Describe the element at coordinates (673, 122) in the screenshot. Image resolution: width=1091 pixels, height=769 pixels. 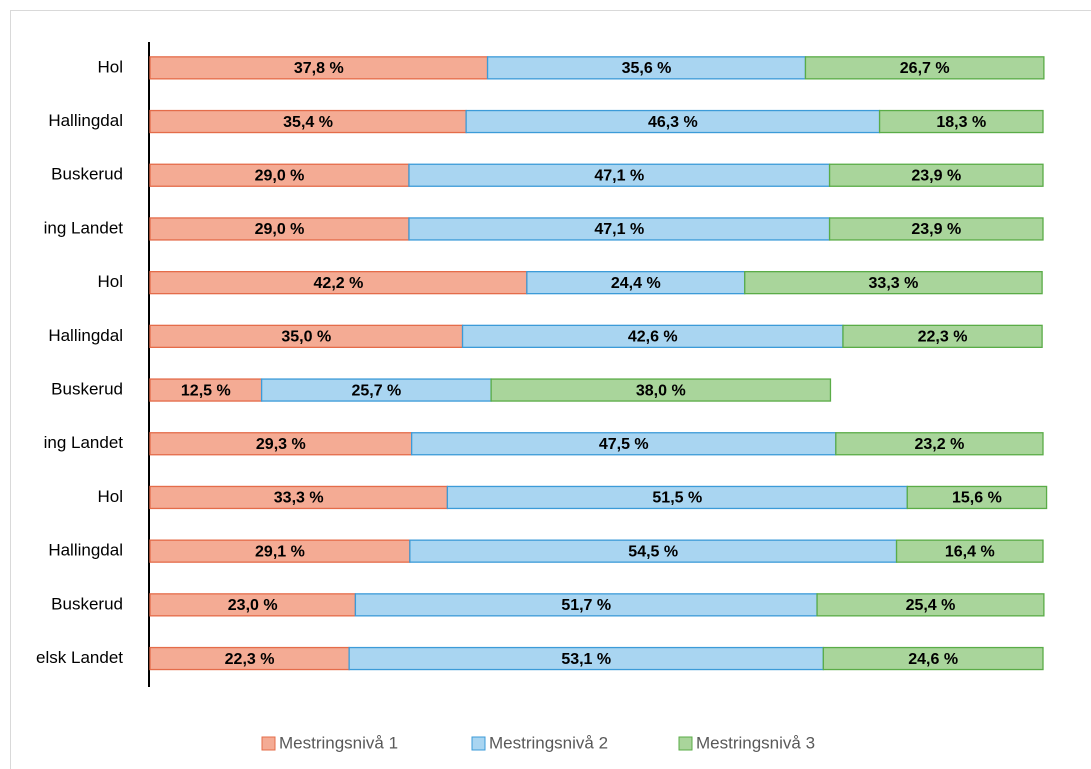
I see `data-label: 46,3 %` at that location.